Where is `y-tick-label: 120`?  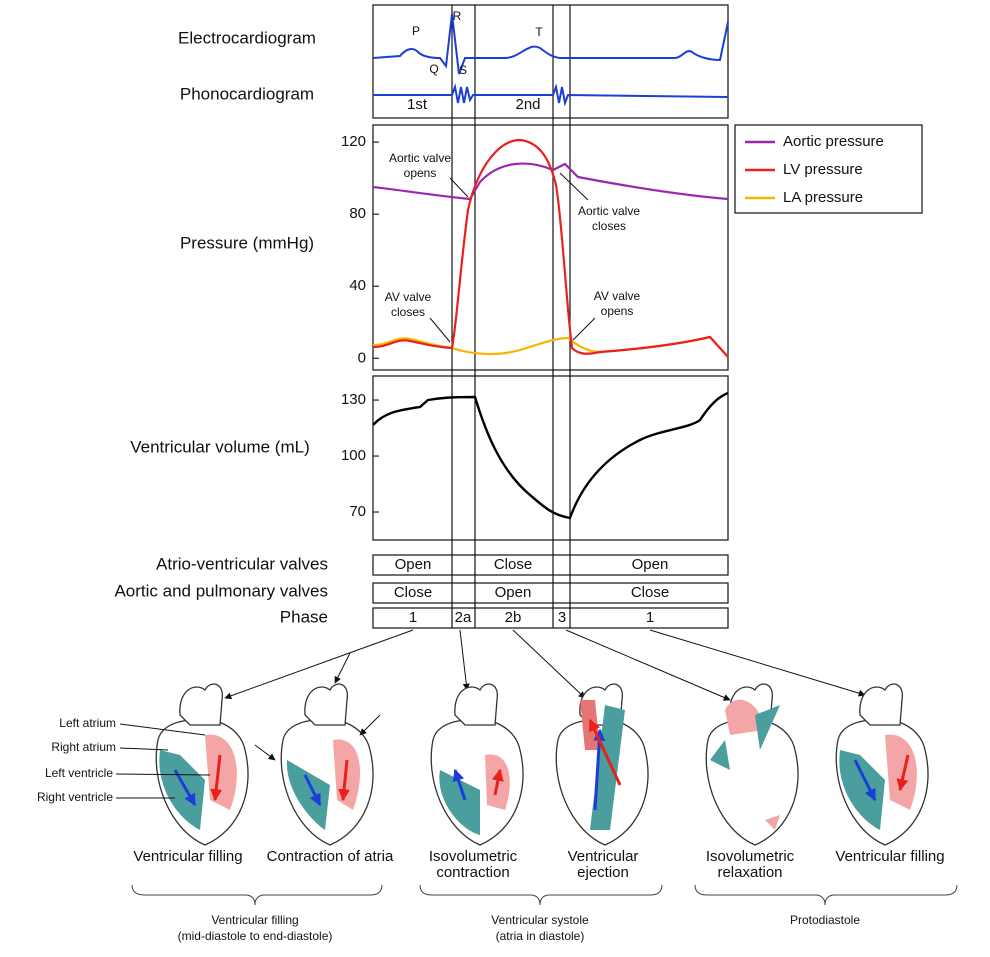 y-tick-label: 120 is located at coordinates (353, 141).